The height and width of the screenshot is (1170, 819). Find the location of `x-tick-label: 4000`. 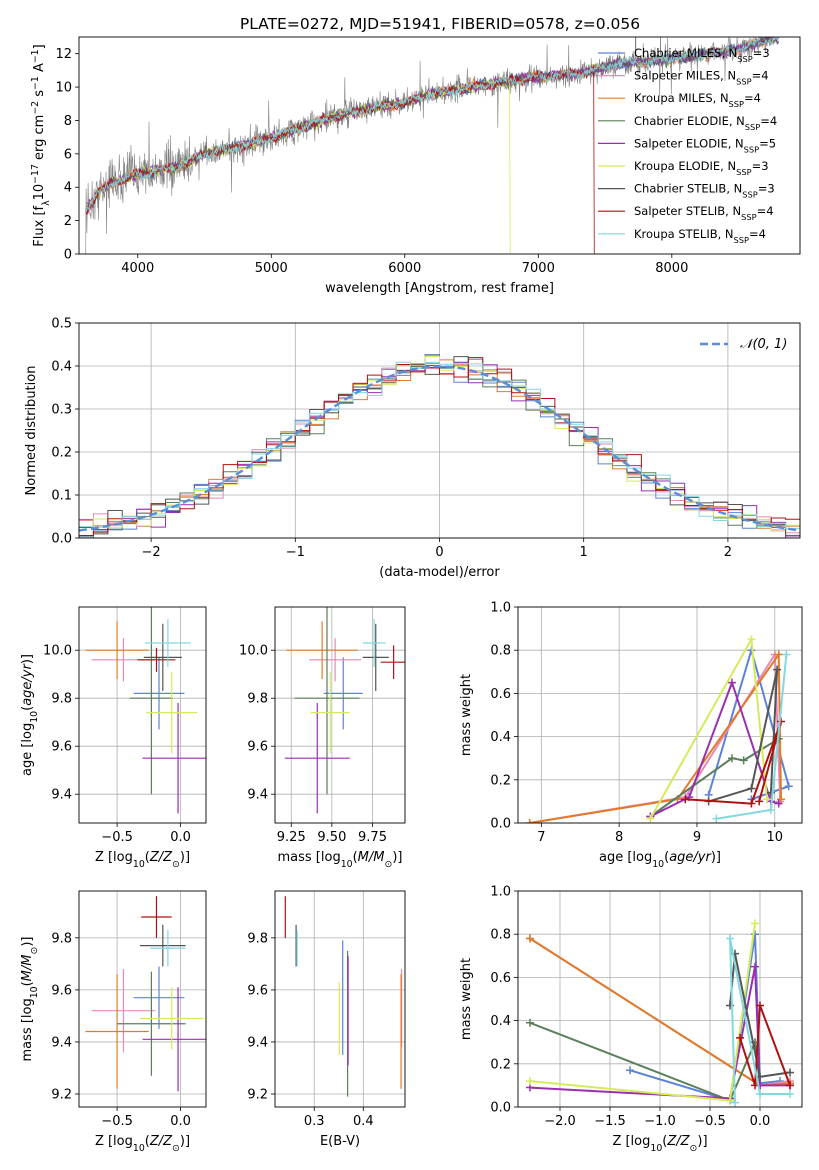

x-tick-label: 4000 is located at coordinates (137, 268).